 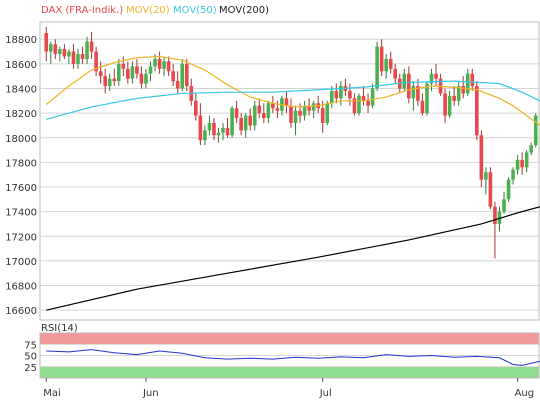 What do you see at coordinates (21, 65) in the screenshot?
I see `price-tick-label: 18600` at bounding box center [21, 65].